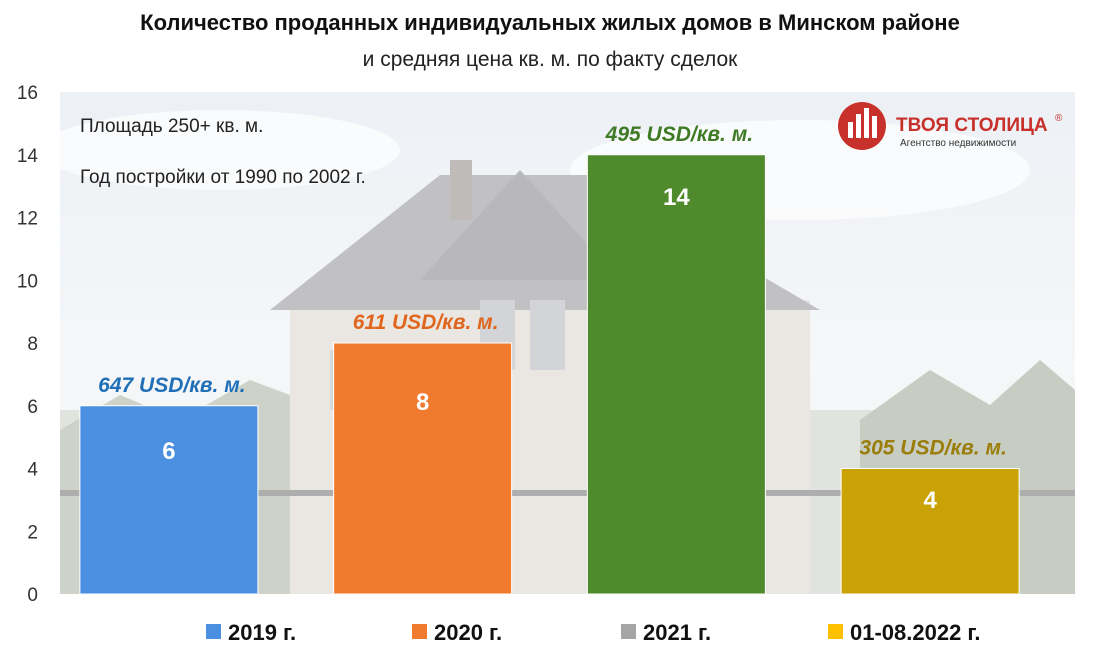 This screenshot has width=1100, height=666. What do you see at coordinates (972, 125) in the screenshot?
I see `logo-brand: ТВОЯ СТОЛИЦА` at bounding box center [972, 125].